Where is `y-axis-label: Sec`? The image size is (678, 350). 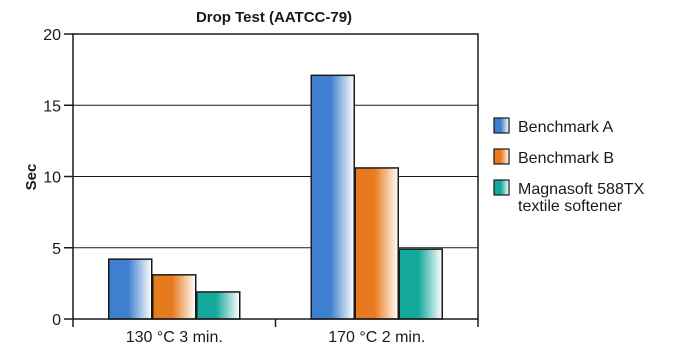
y-axis-label: Sec is located at coordinates (31, 177).